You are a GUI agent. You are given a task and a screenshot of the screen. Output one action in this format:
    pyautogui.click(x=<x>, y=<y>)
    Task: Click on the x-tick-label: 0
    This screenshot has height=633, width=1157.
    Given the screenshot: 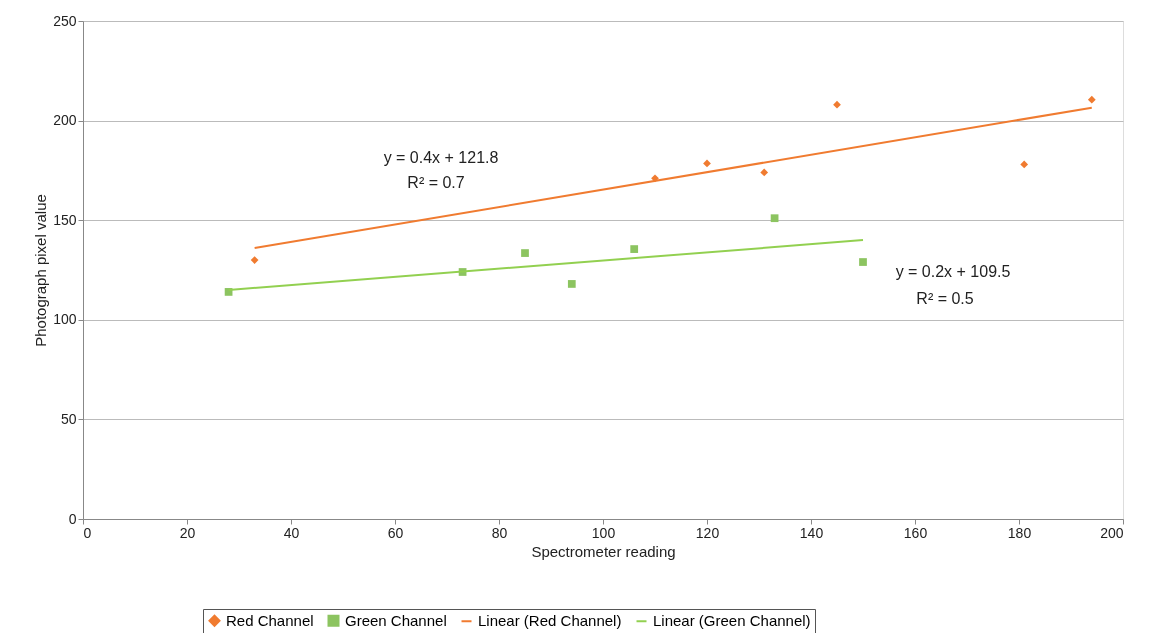 What is the action you would take?
    pyautogui.click(x=87, y=532)
    